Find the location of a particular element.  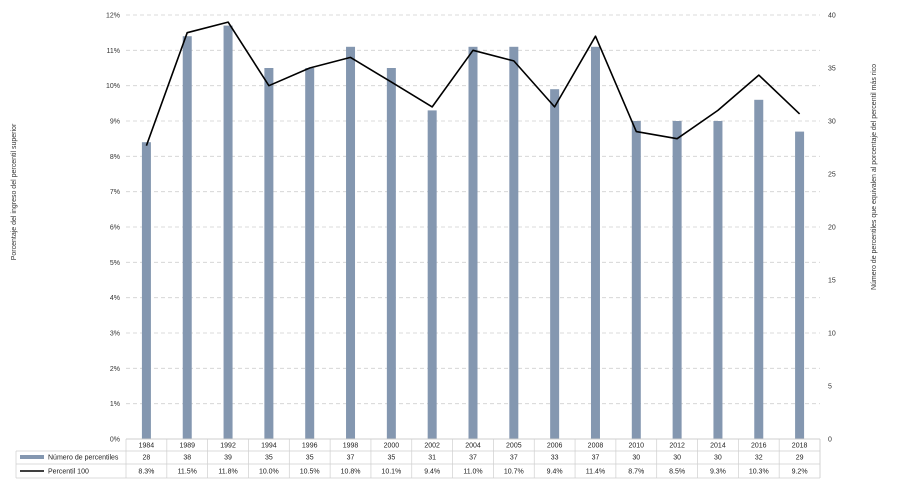

y-right-tick-label: 40 is located at coordinates (832, 16).